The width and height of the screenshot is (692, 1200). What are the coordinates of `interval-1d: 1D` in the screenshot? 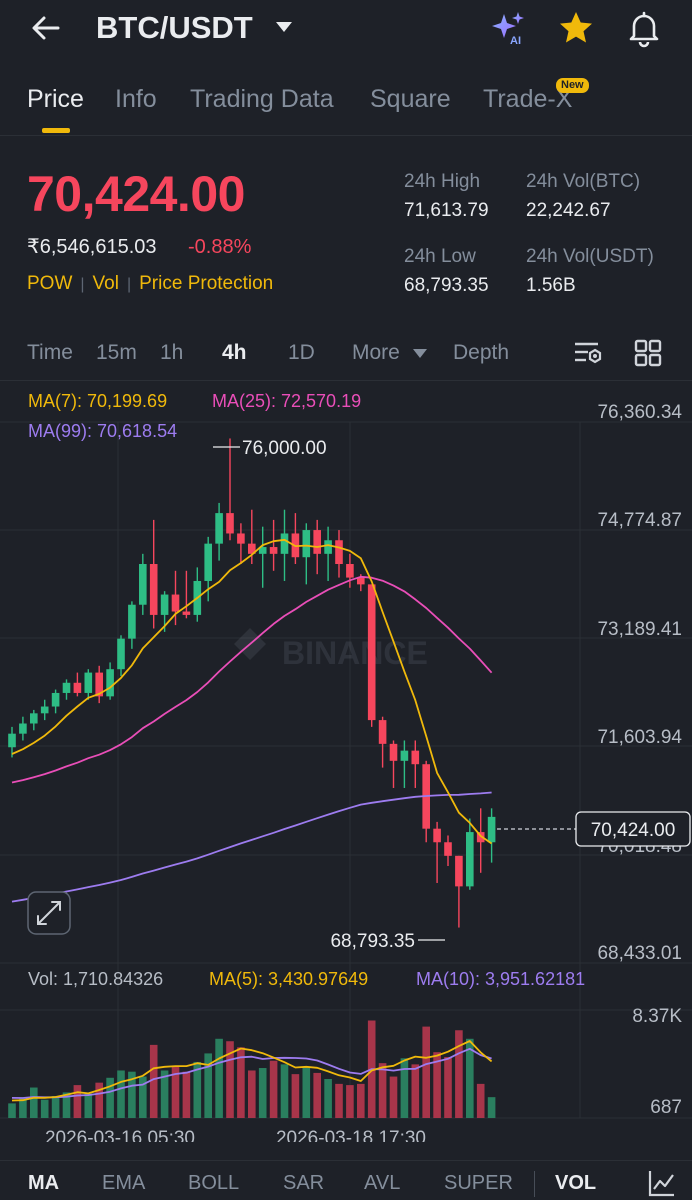 It's located at (301, 352).